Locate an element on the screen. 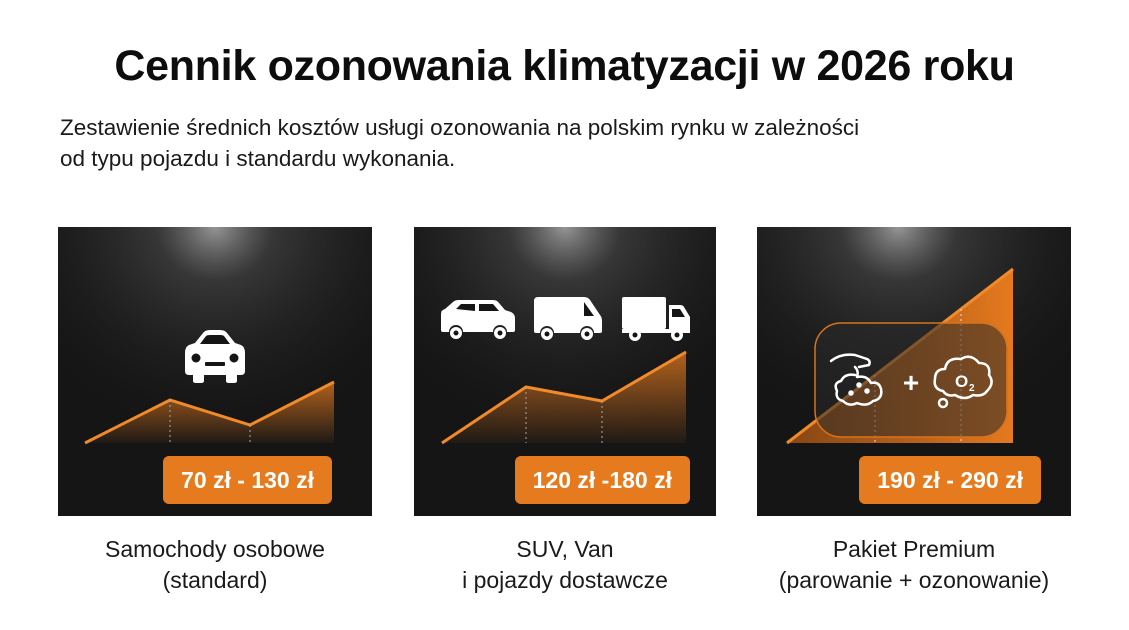  price-card-suv-van: 120 zł -180 zł is located at coordinates (565, 371).